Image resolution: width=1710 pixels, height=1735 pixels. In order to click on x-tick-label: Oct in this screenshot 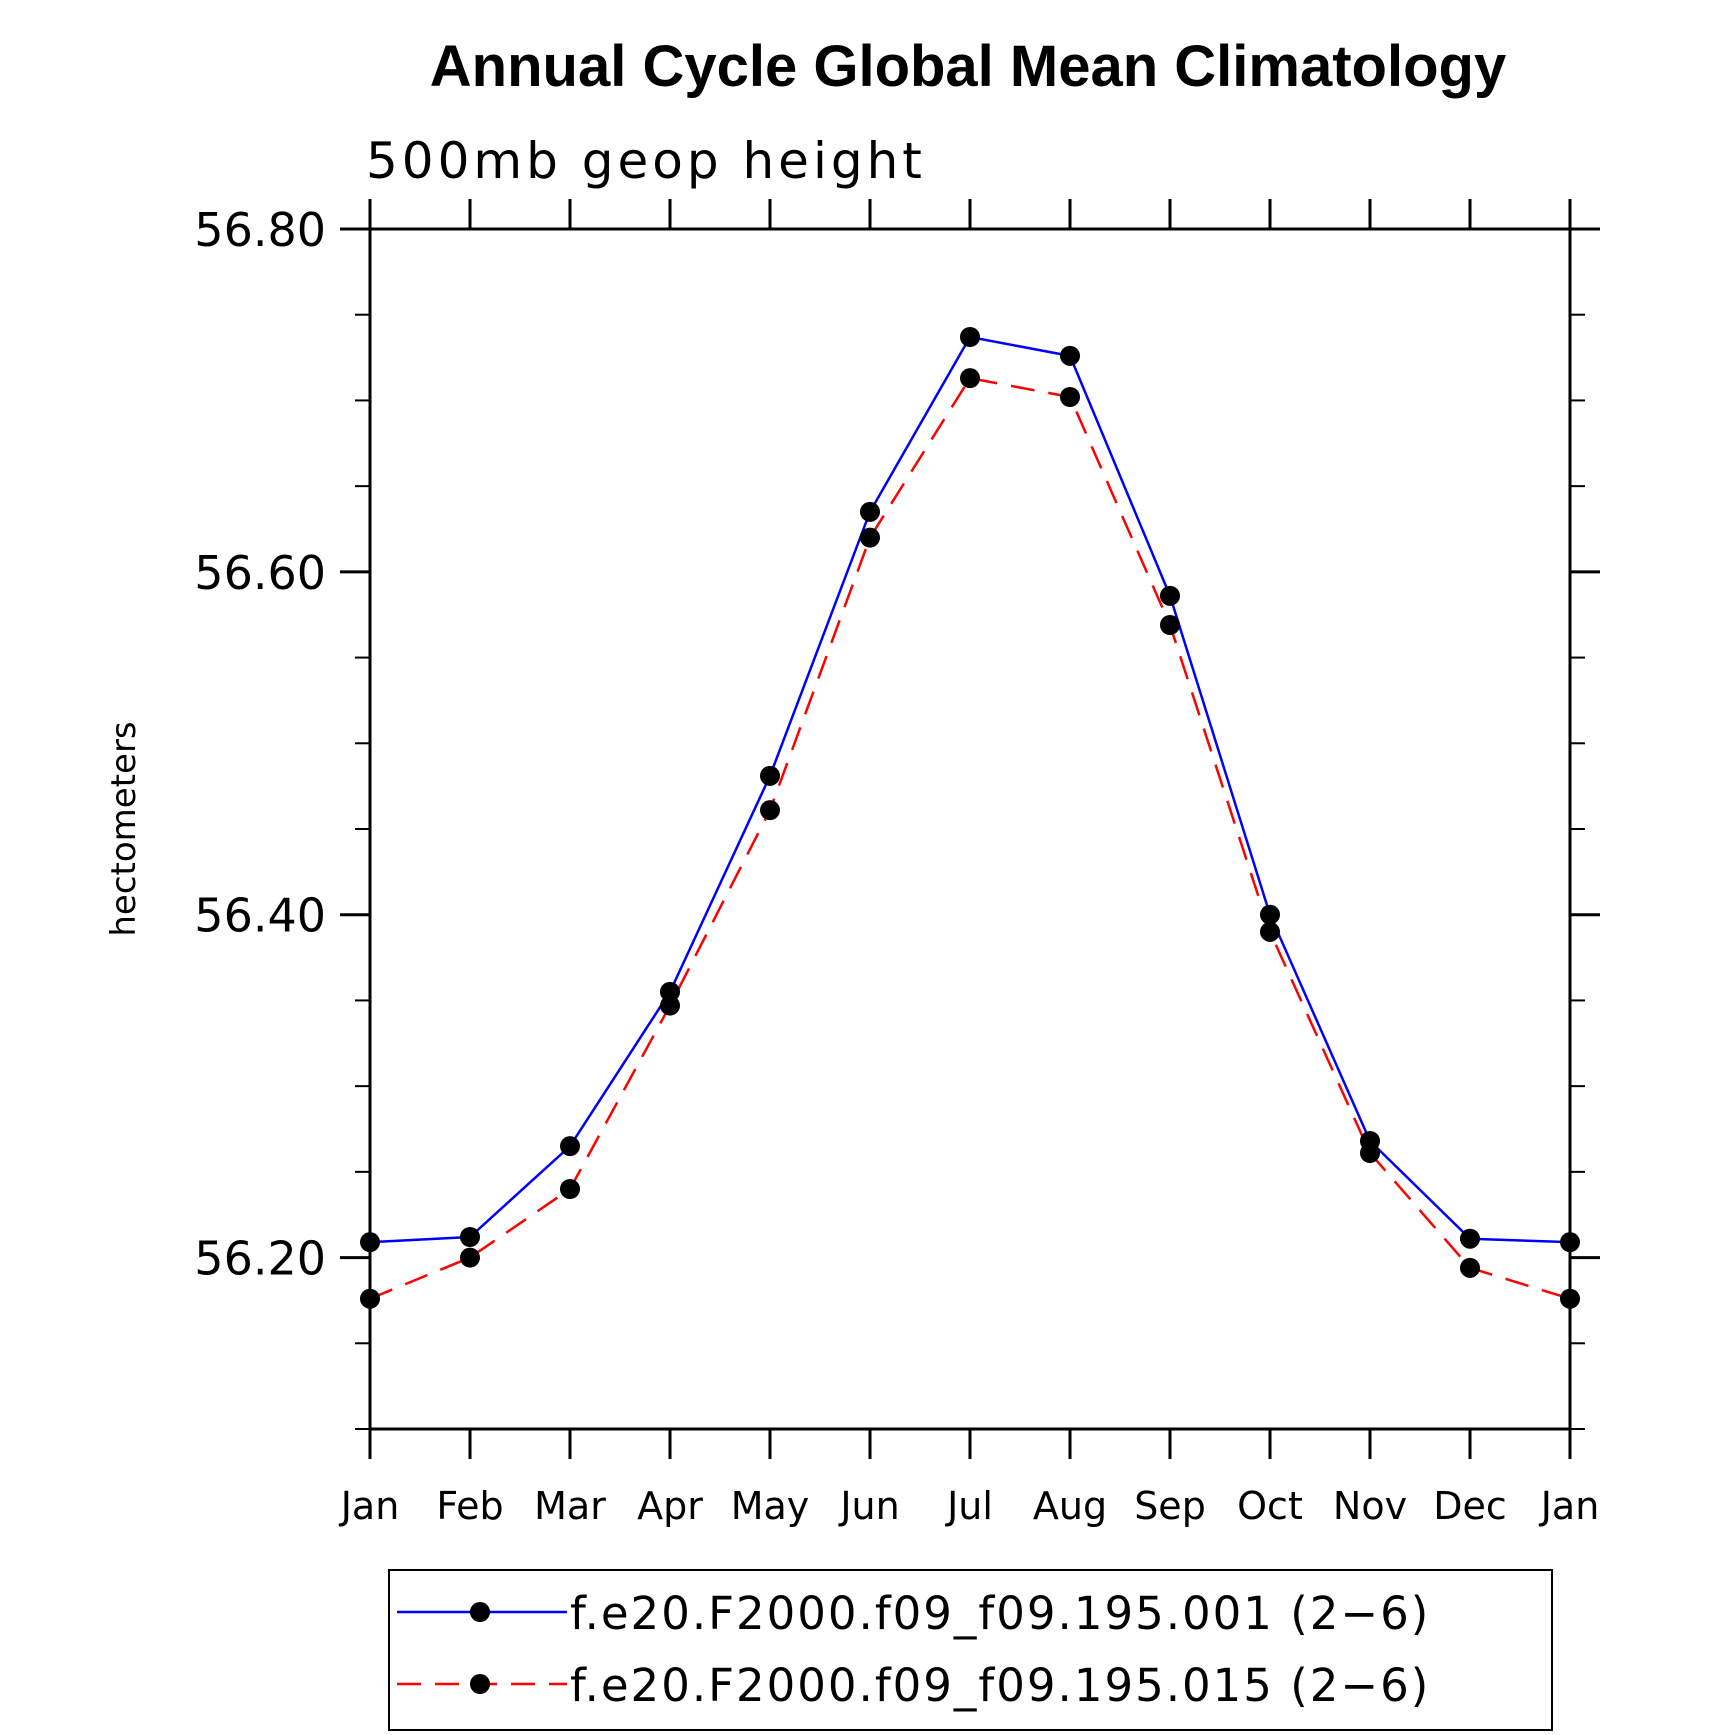, I will do `click(1270, 1506)`.